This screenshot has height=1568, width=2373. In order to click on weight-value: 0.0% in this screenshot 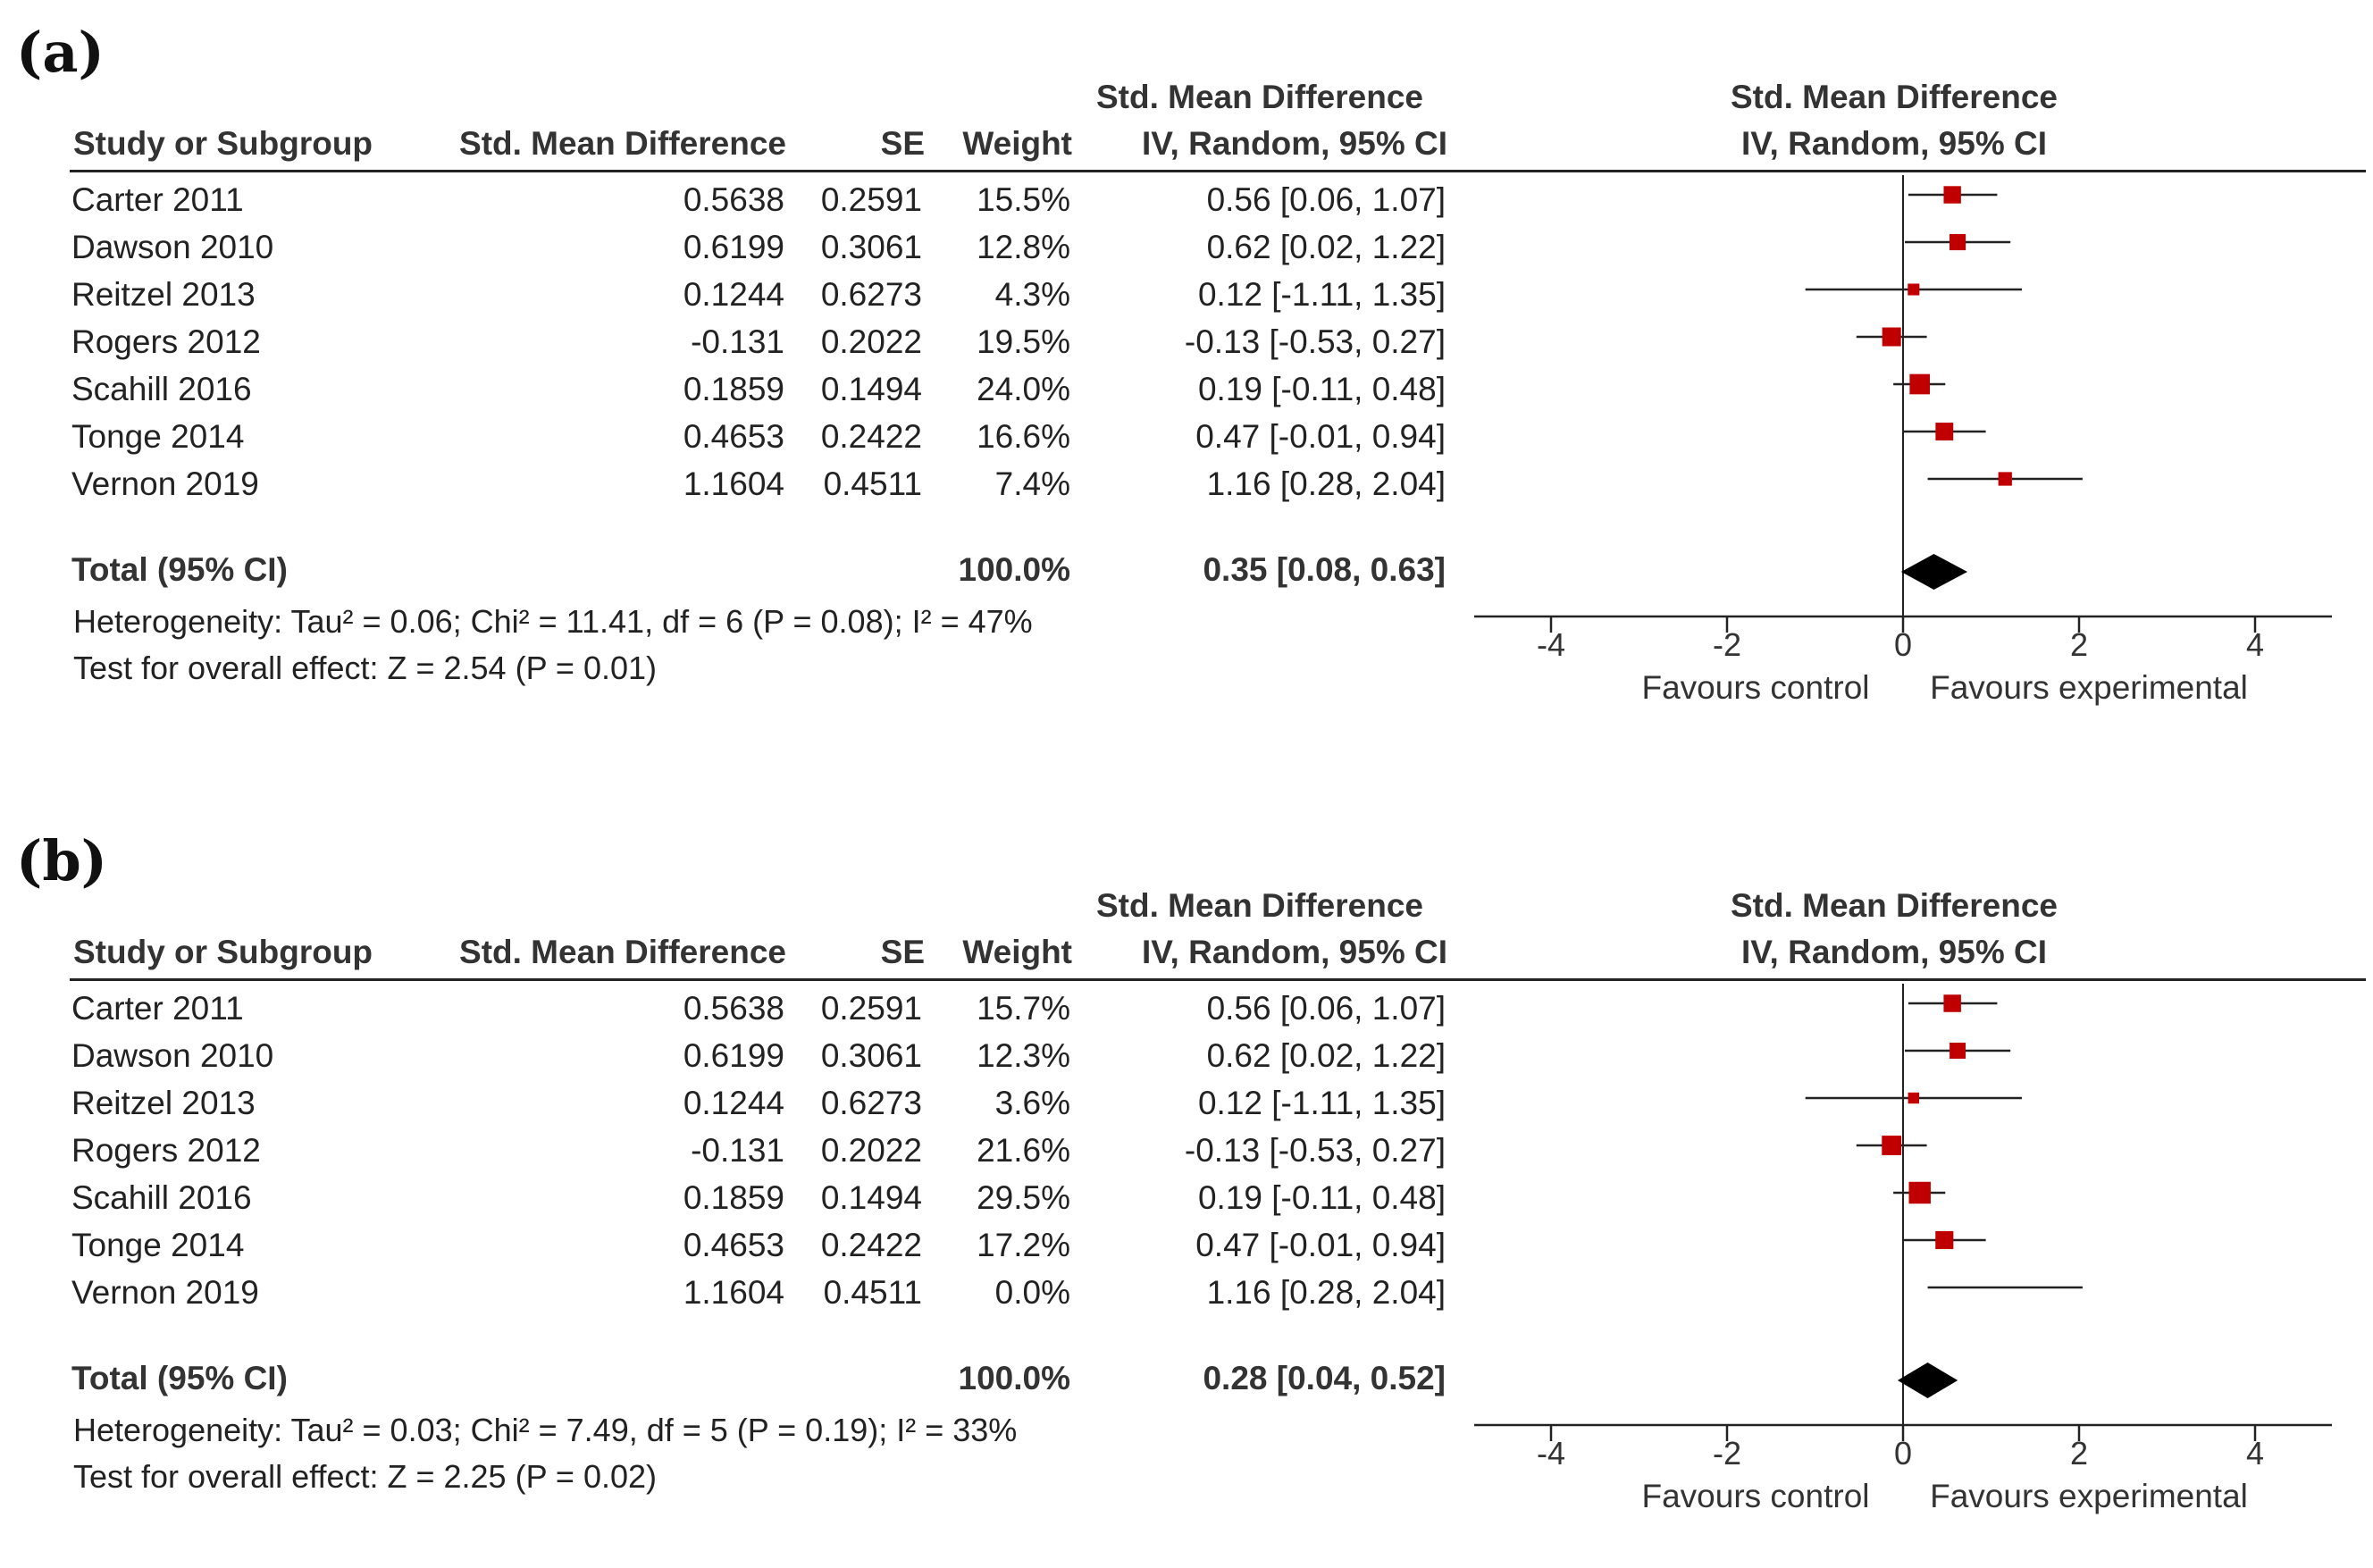, I will do `click(1032, 1292)`.